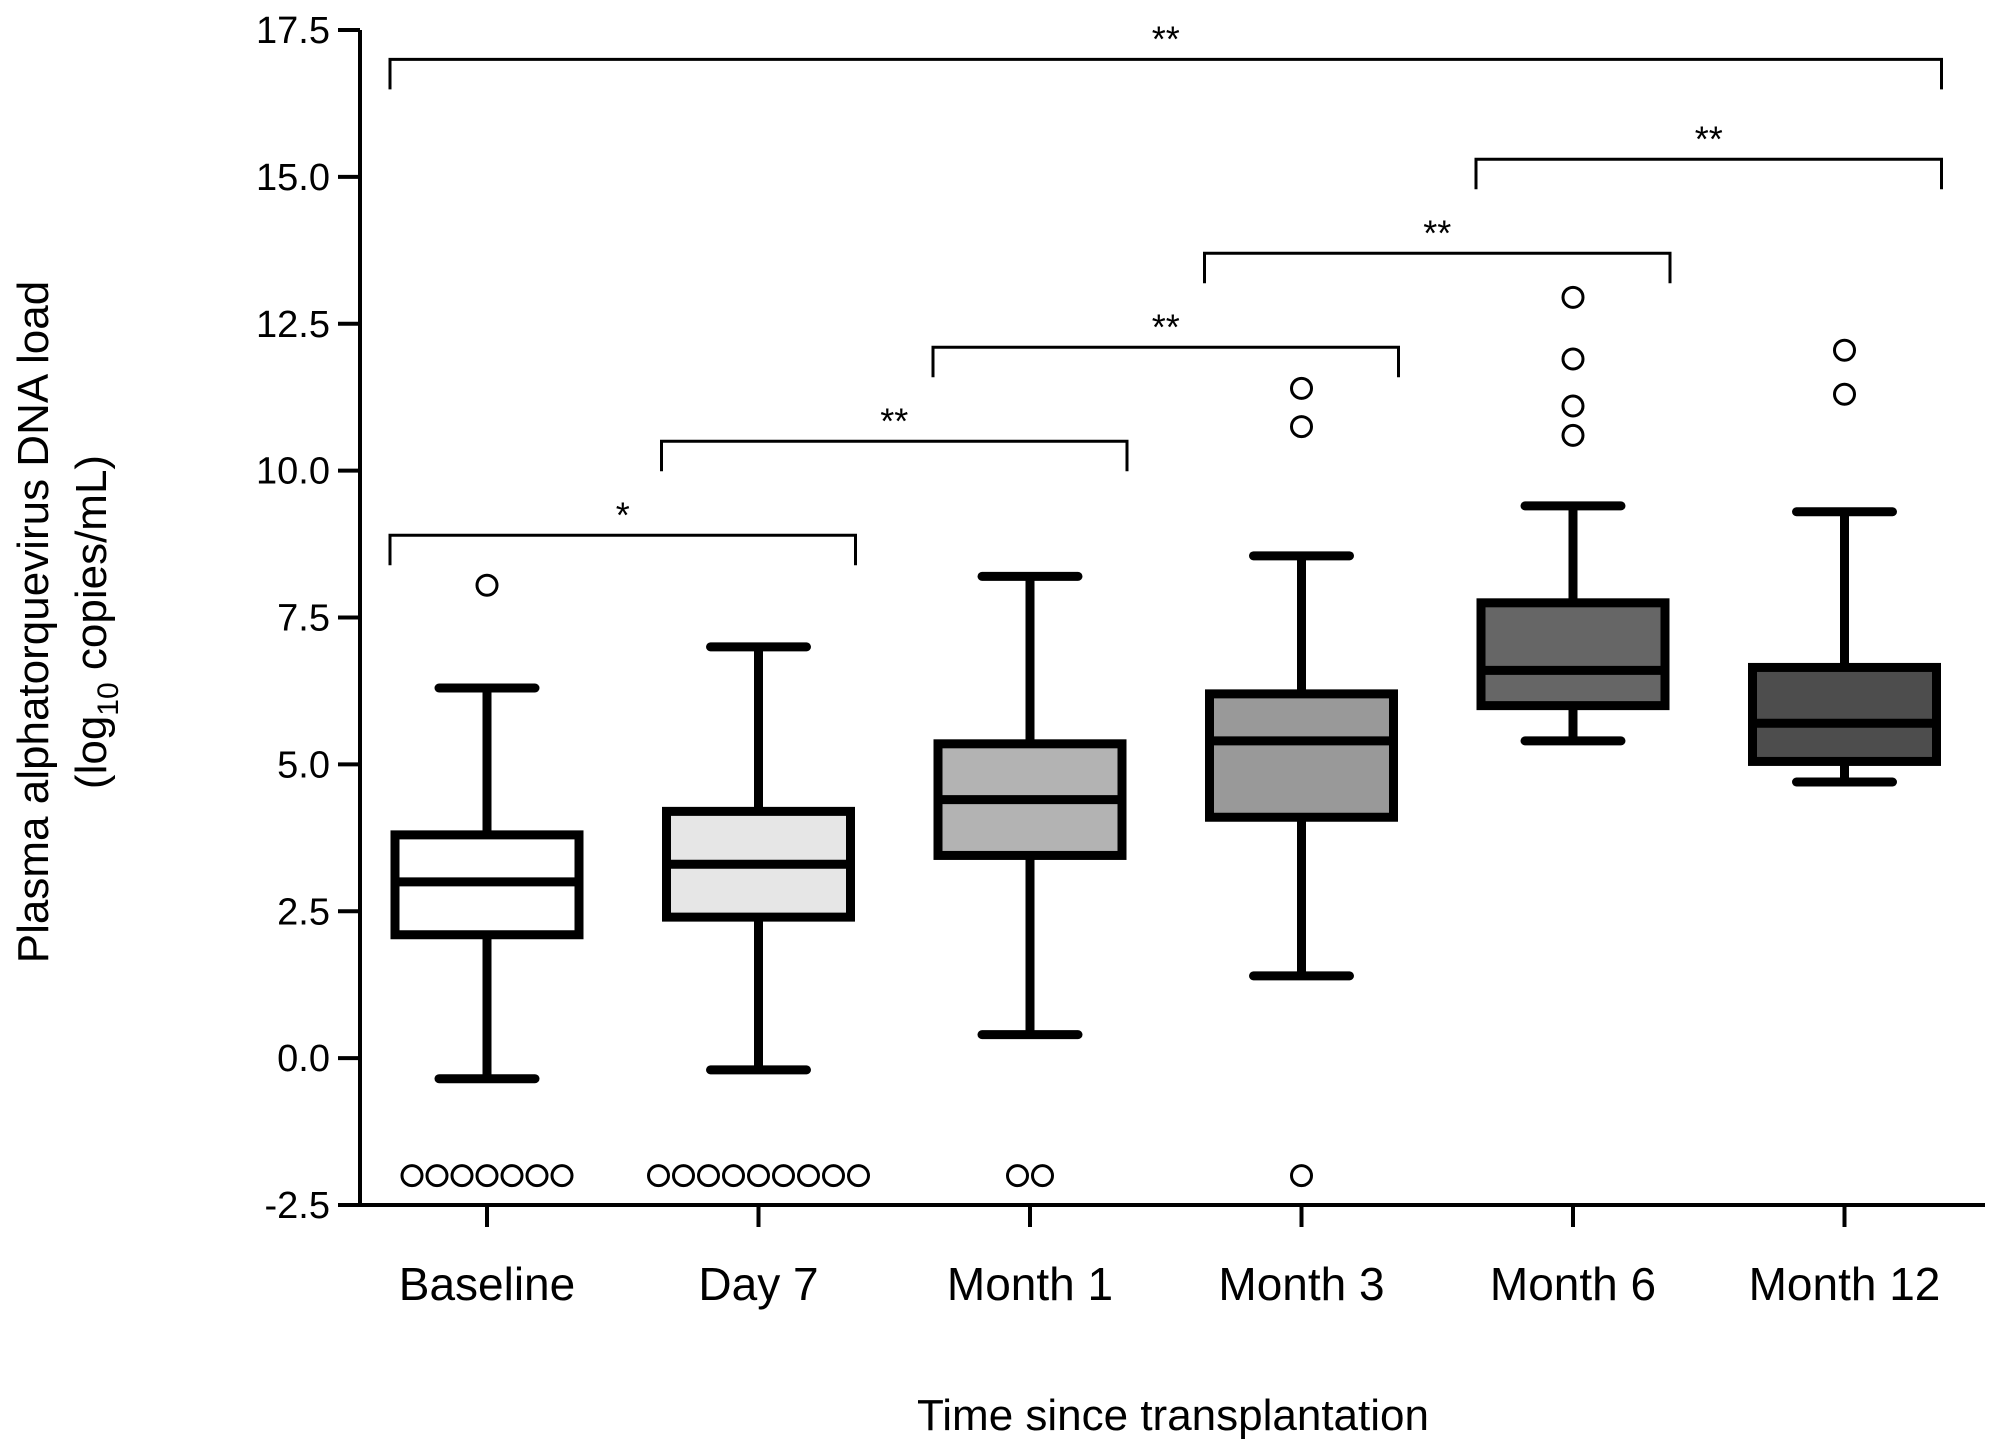 The image size is (1992, 1442). I want to click on significance-label: *, so click(623, 514).